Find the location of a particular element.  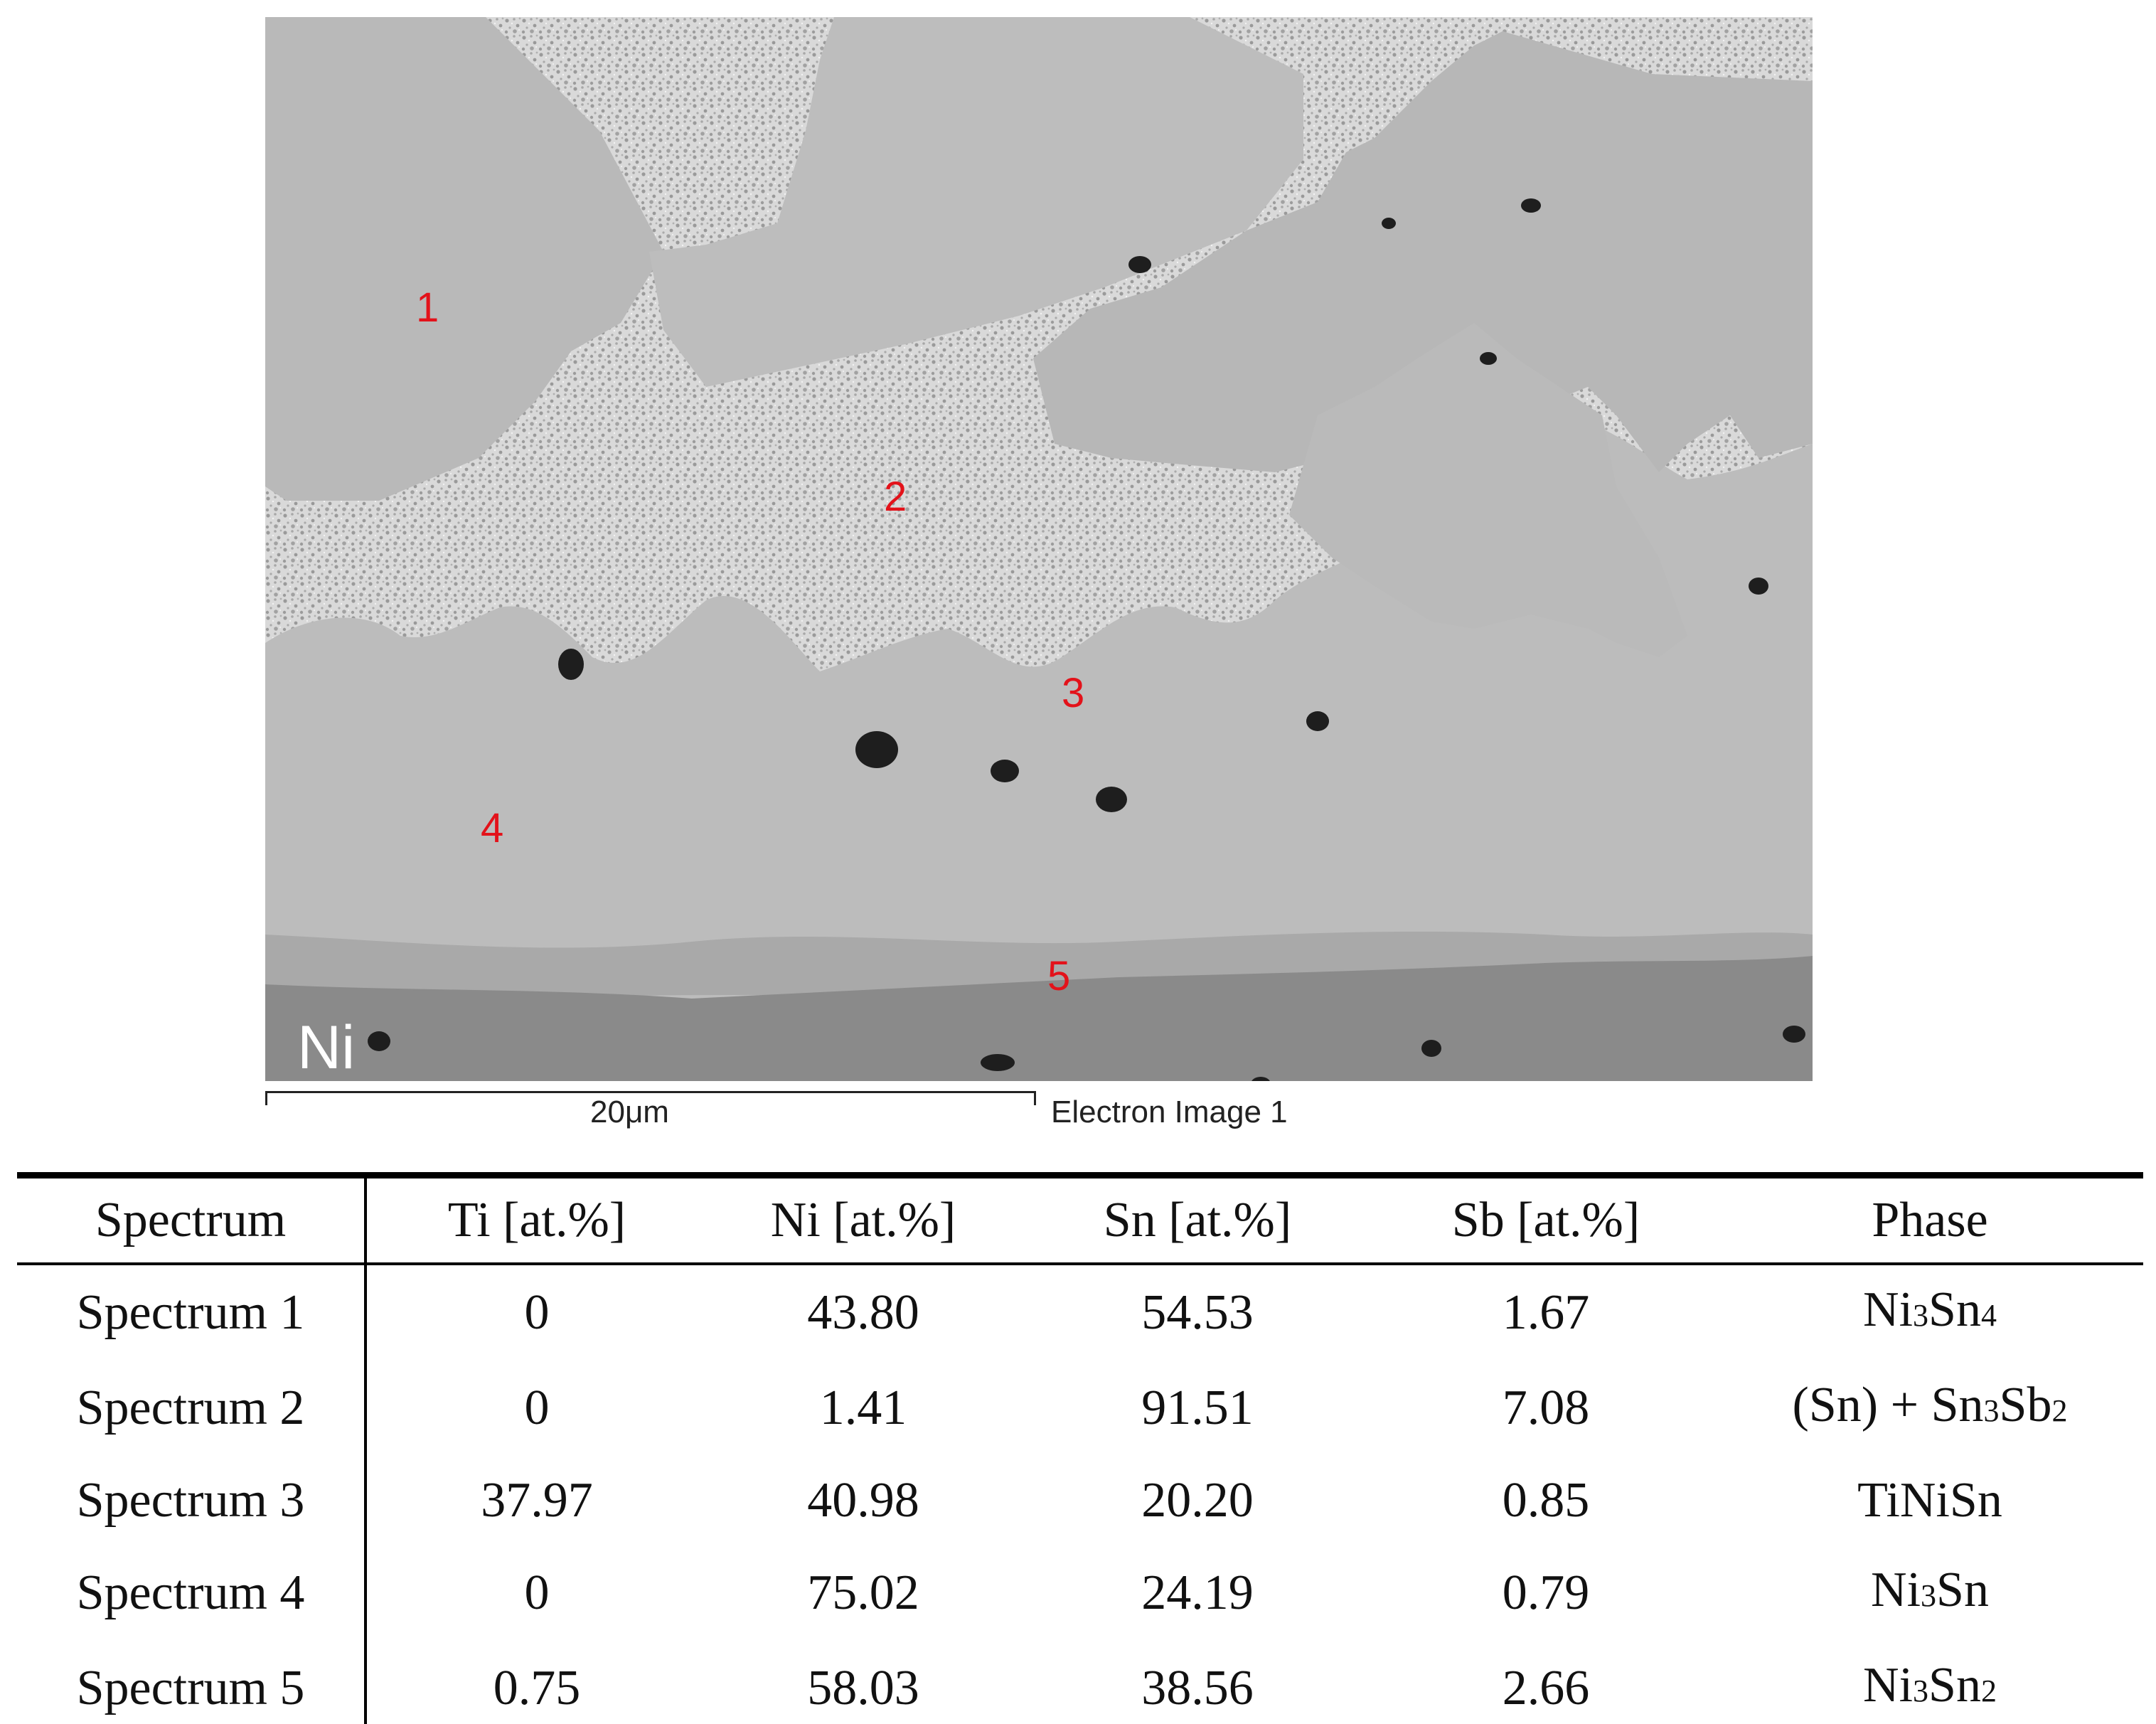

table-row: Spectrum 5 0.75 58.03 38.56 2.66 Ni3Sn2 is located at coordinates (1080, 1682).